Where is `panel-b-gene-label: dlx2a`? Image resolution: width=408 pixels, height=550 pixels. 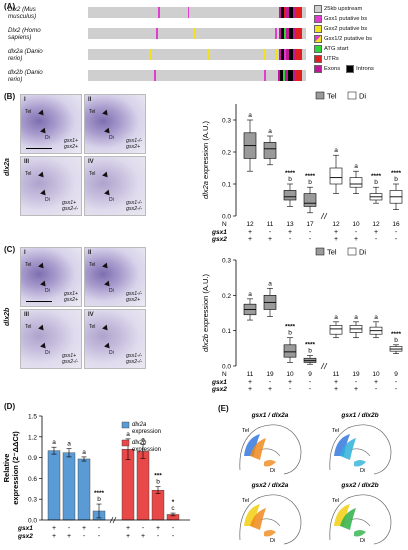
panel-b-gene-label: dlx2a is located at coordinates (7, 167).